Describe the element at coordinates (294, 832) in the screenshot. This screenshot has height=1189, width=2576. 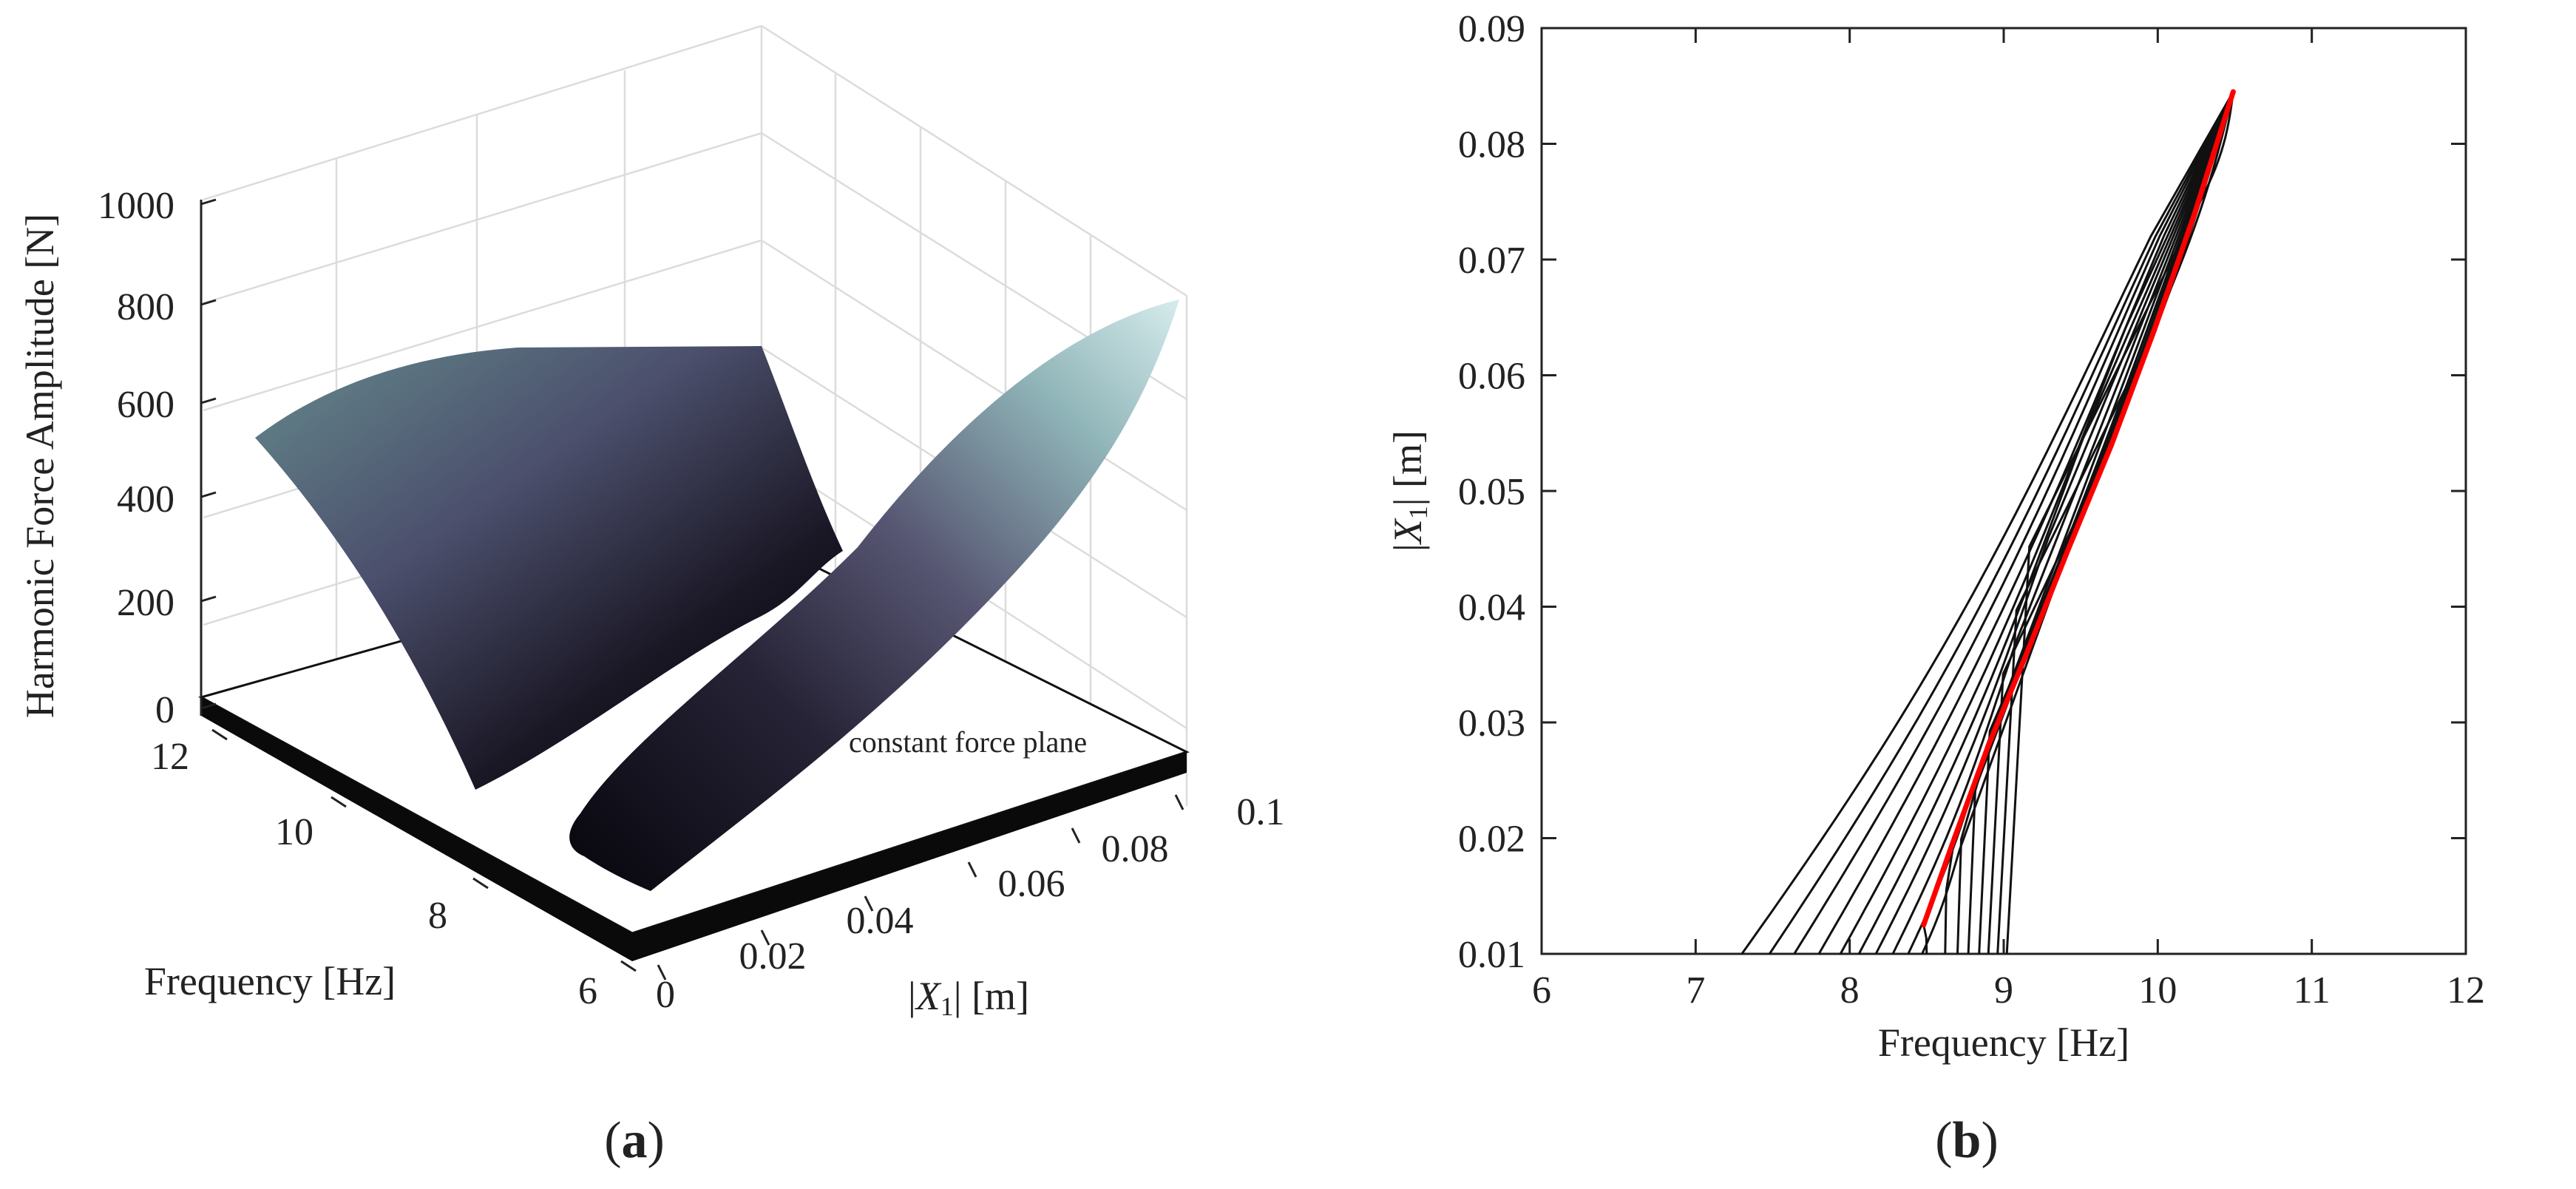
I see `frequency-tick-label: 10` at that location.